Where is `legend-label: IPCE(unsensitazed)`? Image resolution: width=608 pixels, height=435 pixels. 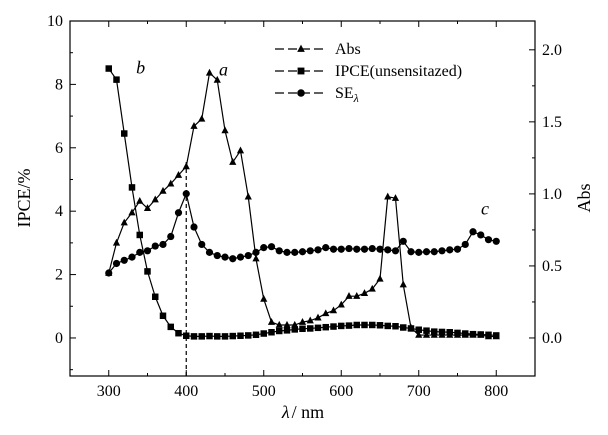
legend-label: IPCE(unsensitazed) is located at coordinates (398, 71).